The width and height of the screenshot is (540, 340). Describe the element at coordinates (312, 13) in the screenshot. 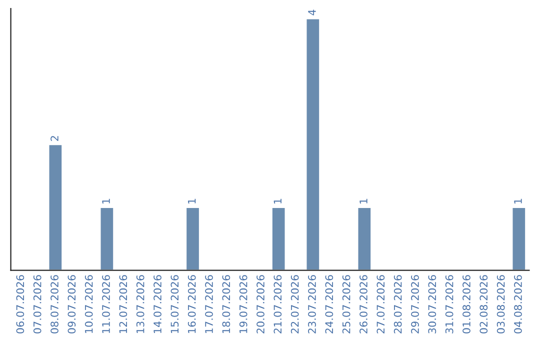

I see `data-label: 4` at that location.